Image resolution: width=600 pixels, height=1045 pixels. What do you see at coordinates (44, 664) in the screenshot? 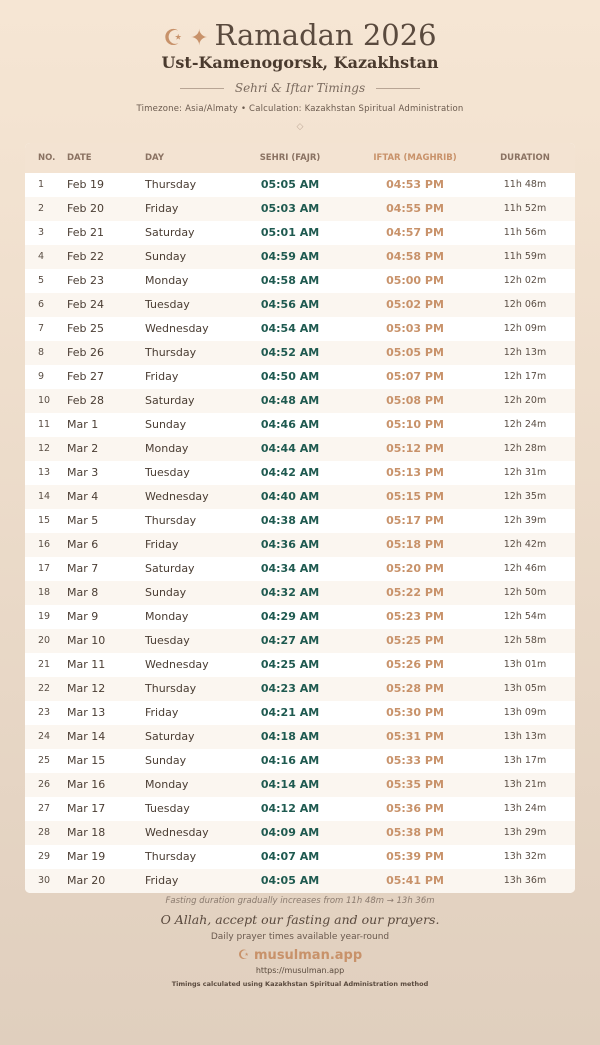
I see `row-no: 21` at bounding box center [44, 664].